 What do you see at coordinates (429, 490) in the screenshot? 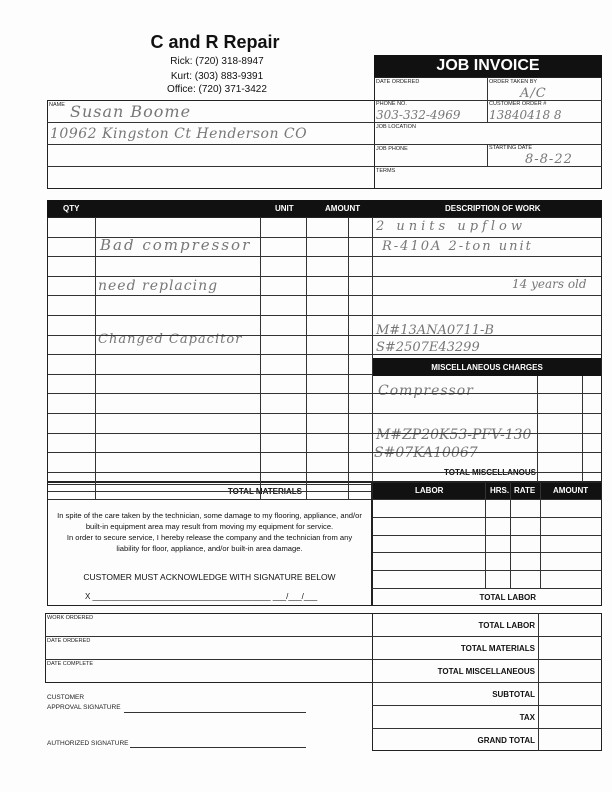
I see `labor-col-header: LABOR` at bounding box center [429, 490].